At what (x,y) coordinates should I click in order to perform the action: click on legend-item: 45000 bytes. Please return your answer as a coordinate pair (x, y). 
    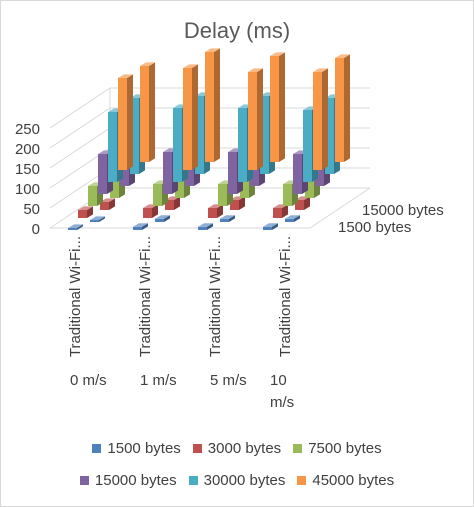
    Looking at the image, I should click on (345, 480).